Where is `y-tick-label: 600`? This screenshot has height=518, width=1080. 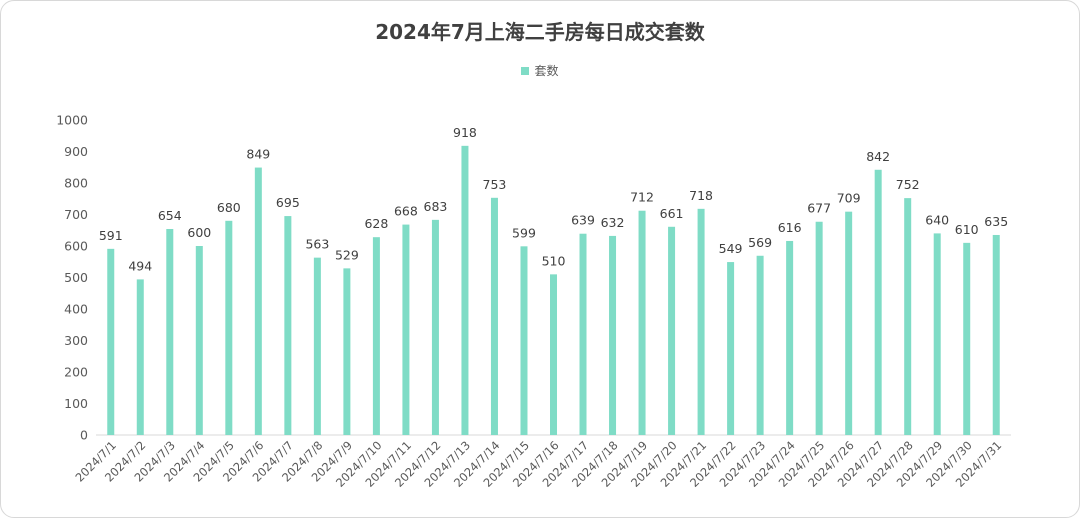 y-tick-label: 600 is located at coordinates (76, 246).